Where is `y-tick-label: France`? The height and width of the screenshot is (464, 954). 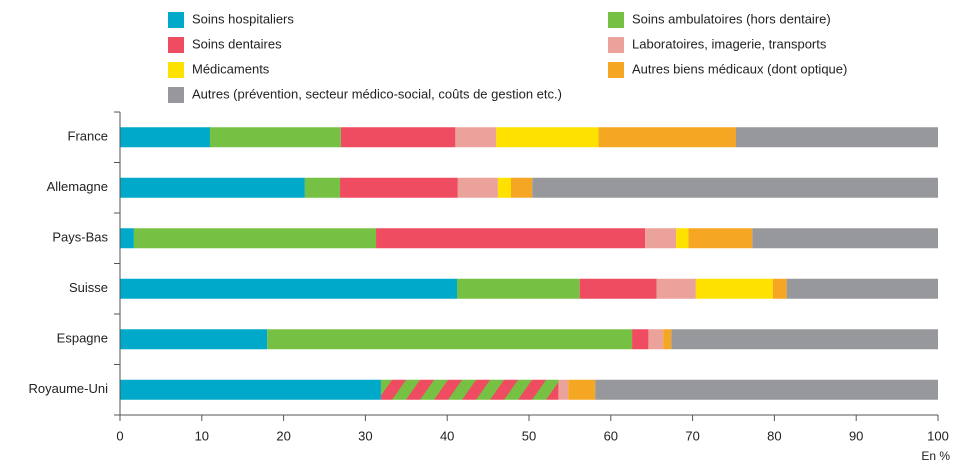
y-tick-label: France is located at coordinates (88, 136).